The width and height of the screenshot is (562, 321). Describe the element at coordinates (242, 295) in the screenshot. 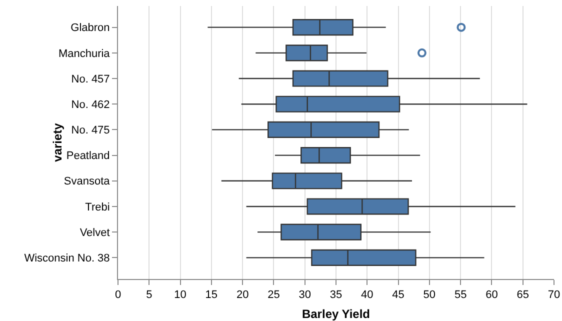

I see `x-tick-label: 20` at that location.